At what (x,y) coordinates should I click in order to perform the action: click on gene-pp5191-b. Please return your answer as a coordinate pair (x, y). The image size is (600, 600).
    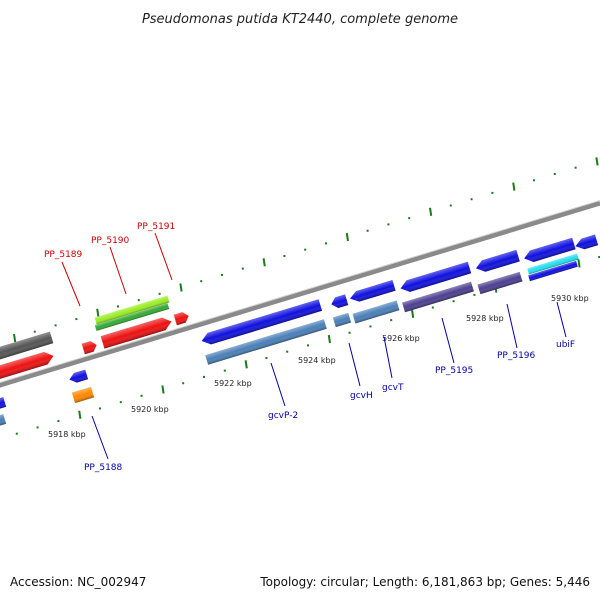
    Looking at the image, I should click on (182, 318).